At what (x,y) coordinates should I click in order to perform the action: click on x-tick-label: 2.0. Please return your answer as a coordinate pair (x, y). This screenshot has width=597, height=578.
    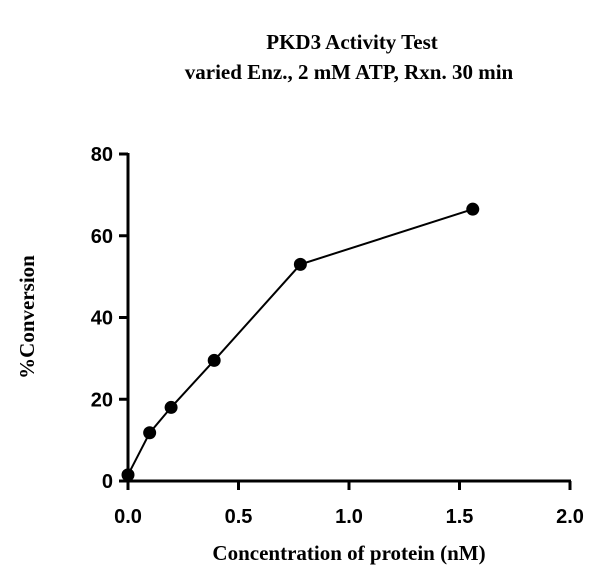
    Looking at the image, I should click on (570, 517).